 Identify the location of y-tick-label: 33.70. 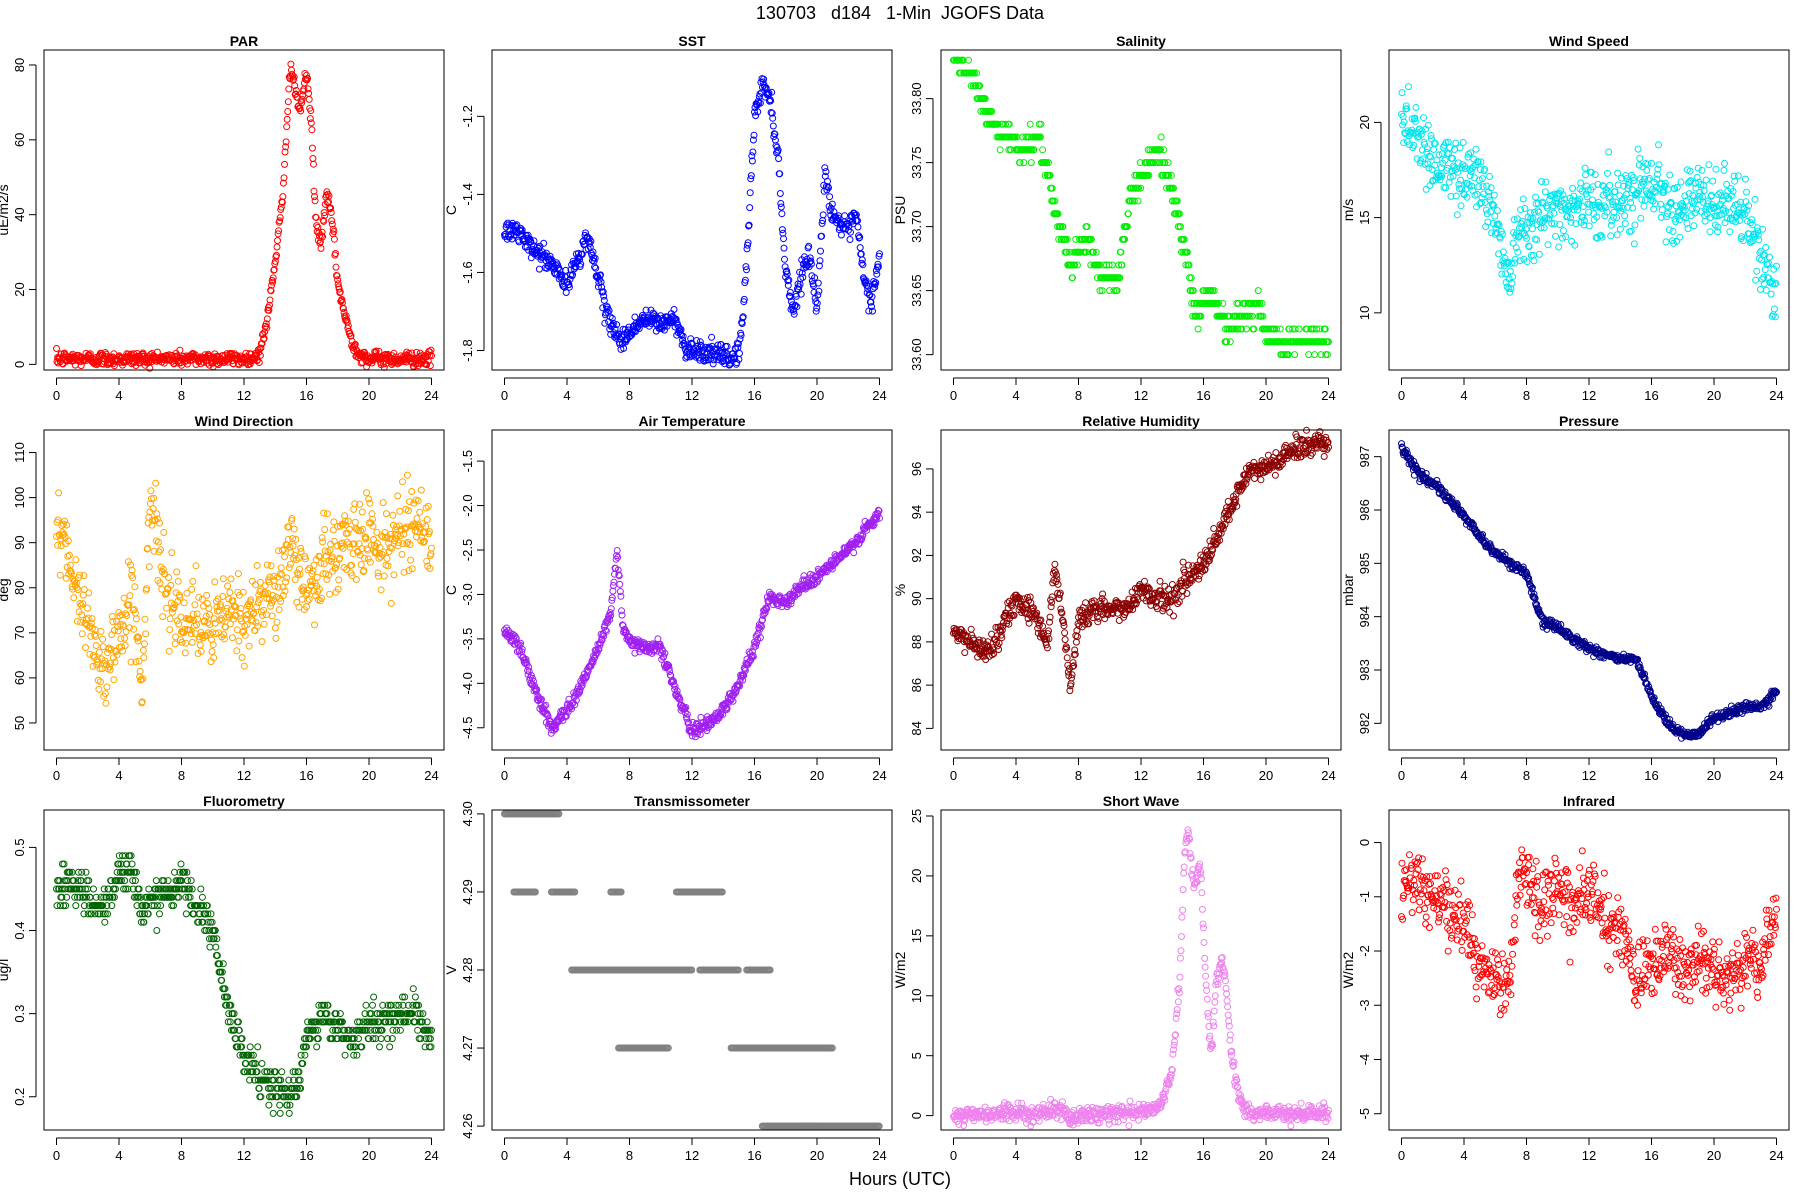
(916, 226).